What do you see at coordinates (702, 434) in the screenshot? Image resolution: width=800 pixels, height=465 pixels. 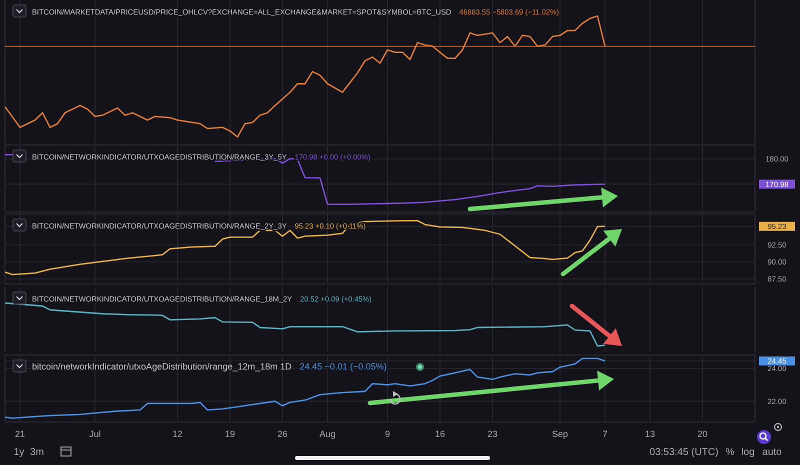 I see `x-tick-label: 20` at bounding box center [702, 434].